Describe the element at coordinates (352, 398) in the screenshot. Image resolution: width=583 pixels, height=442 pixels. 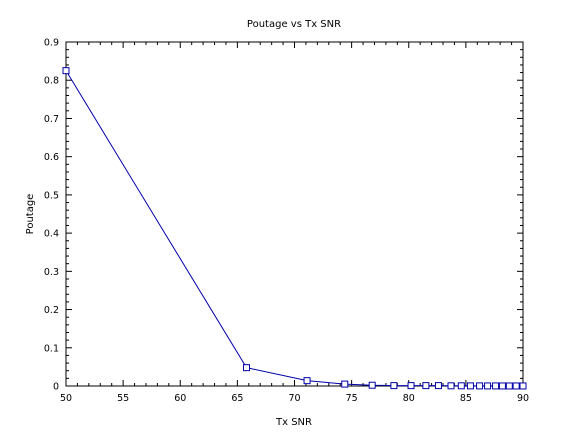
I see `x-tick-label: 75` at that location.